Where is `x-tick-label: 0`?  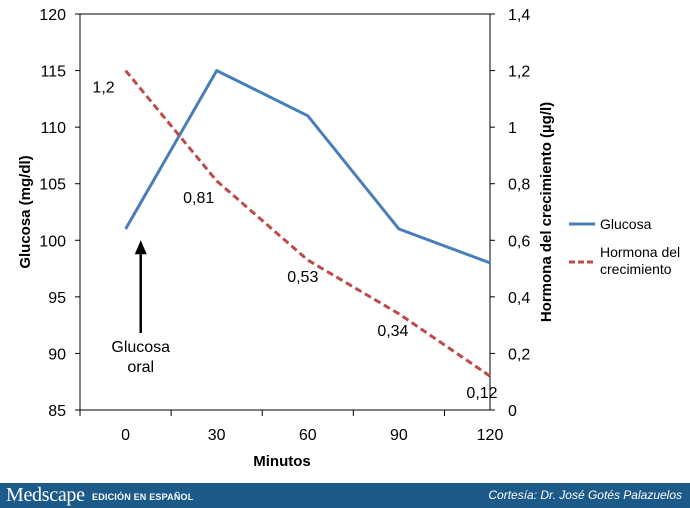 x-tick-label: 0 is located at coordinates (125, 435).